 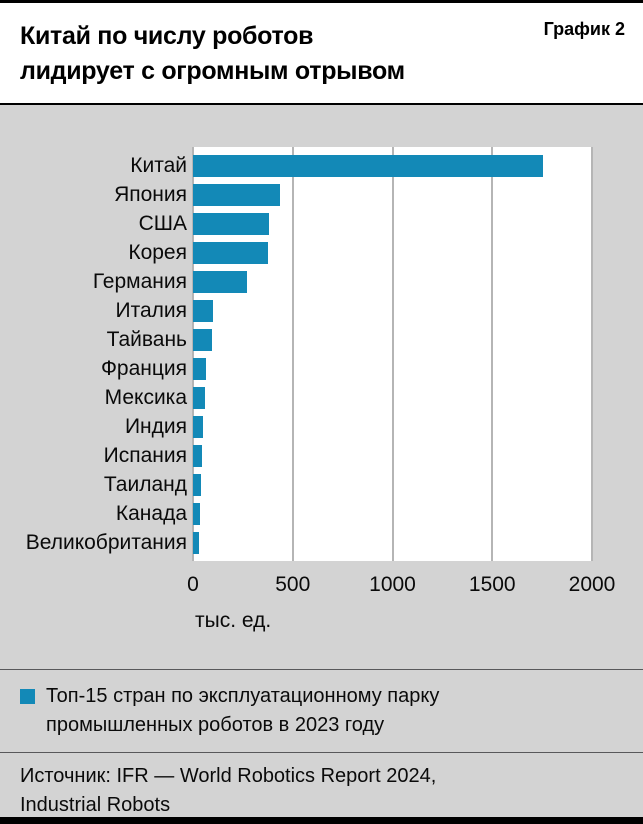 What do you see at coordinates (293, 584) in the screenshot?
I see `x-tick-label: 500` at bounding box center [293, 584].